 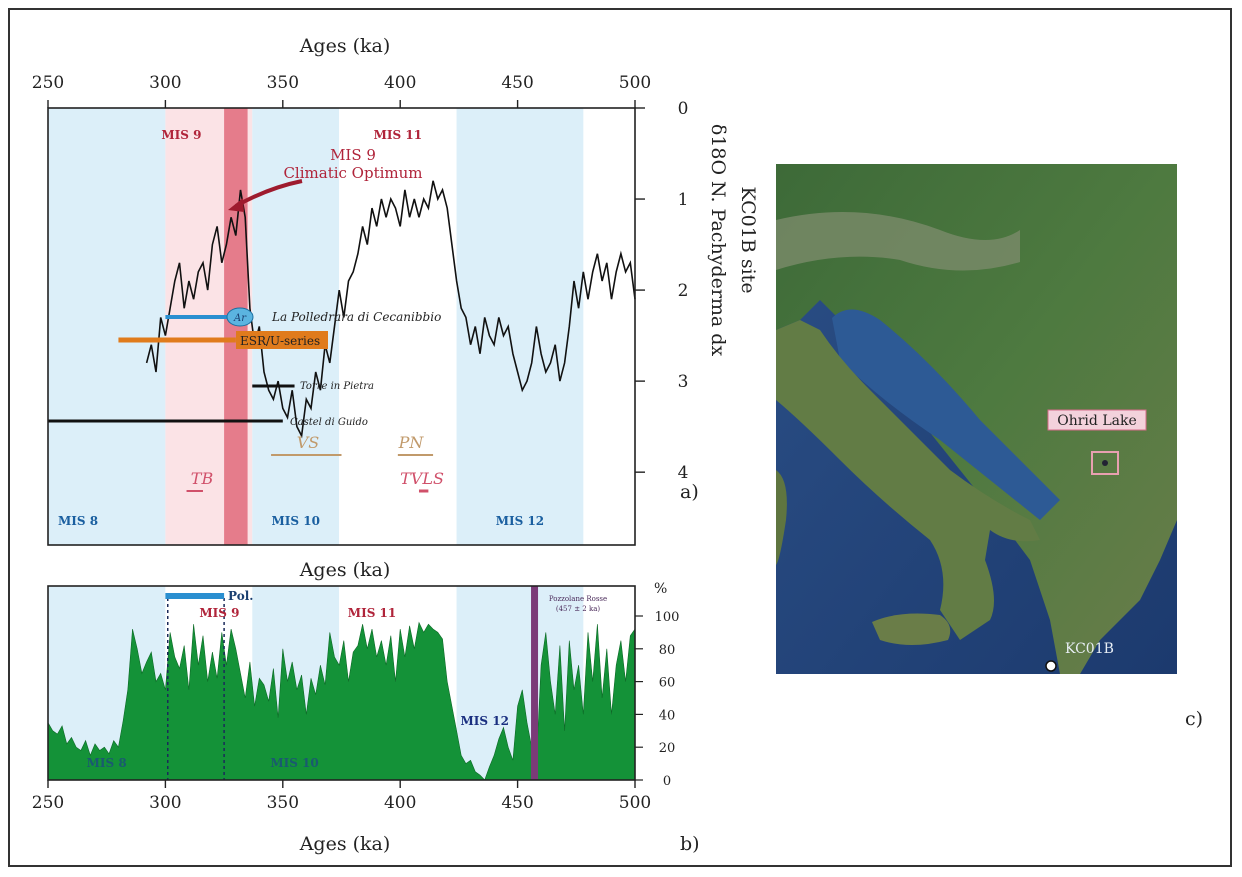 I want to click on b-mis-label-mis-9: MIS 9, so click(x=219, y=613).